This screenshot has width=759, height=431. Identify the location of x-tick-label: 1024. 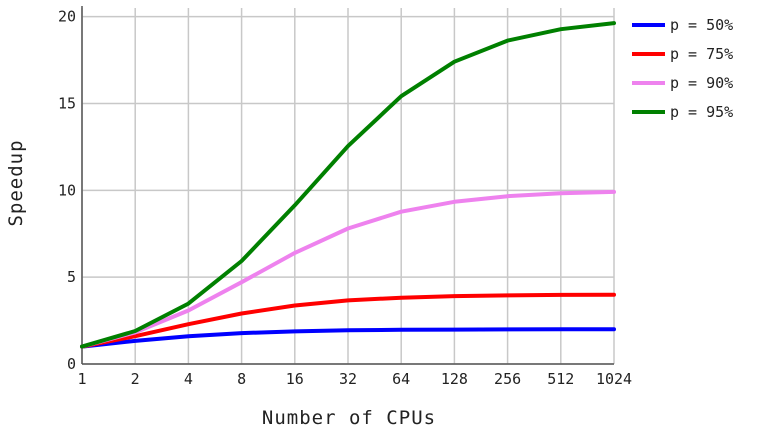
(614, 379).